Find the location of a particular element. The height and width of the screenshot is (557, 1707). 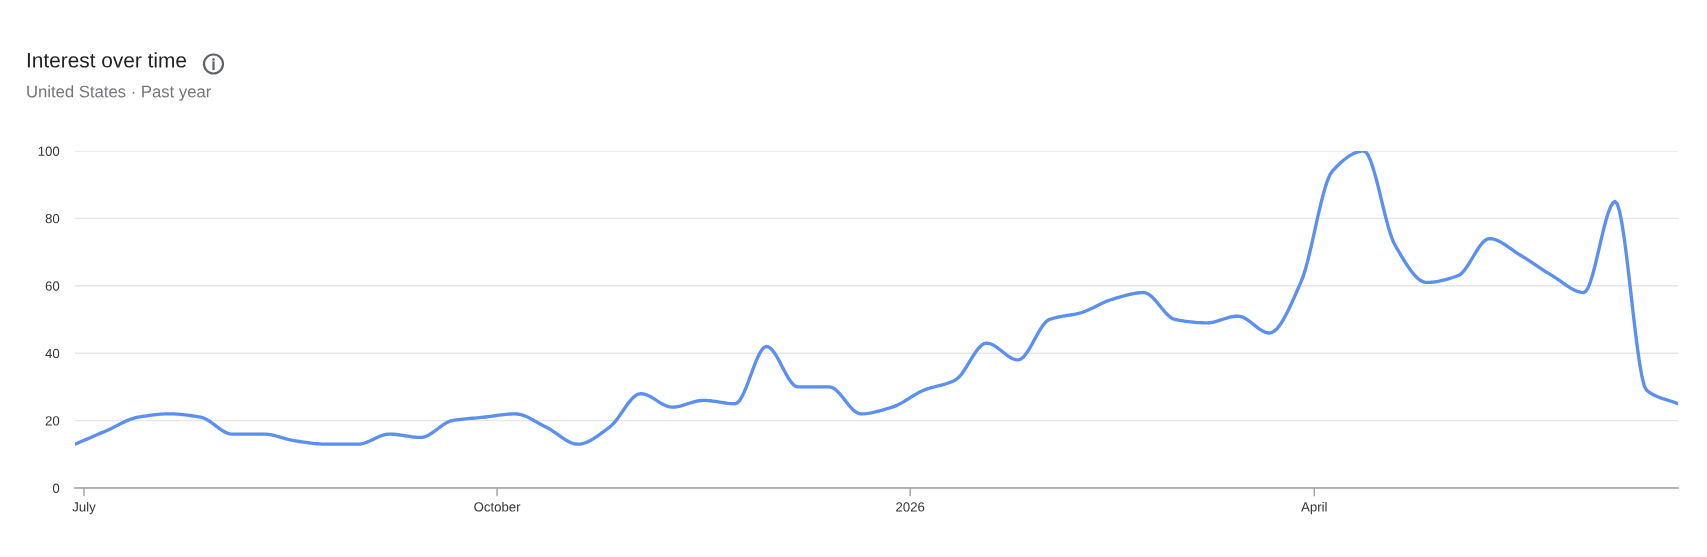

y-tick-label: 60 is located at coordinates (52, 286).